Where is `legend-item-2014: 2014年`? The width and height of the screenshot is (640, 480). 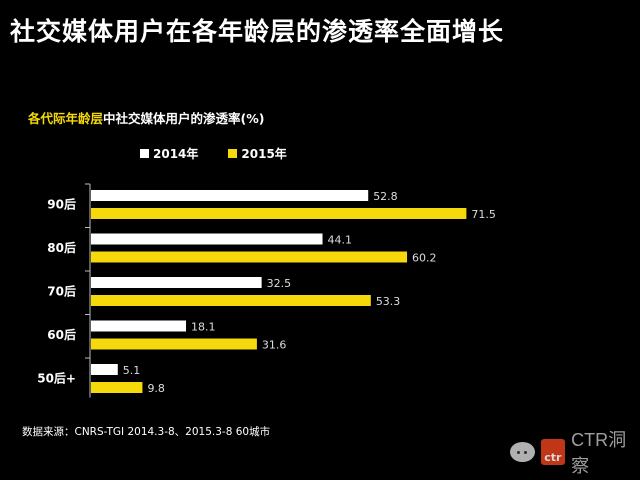 legend-item-2014: 2014年 is located at coordinates (169, 153).